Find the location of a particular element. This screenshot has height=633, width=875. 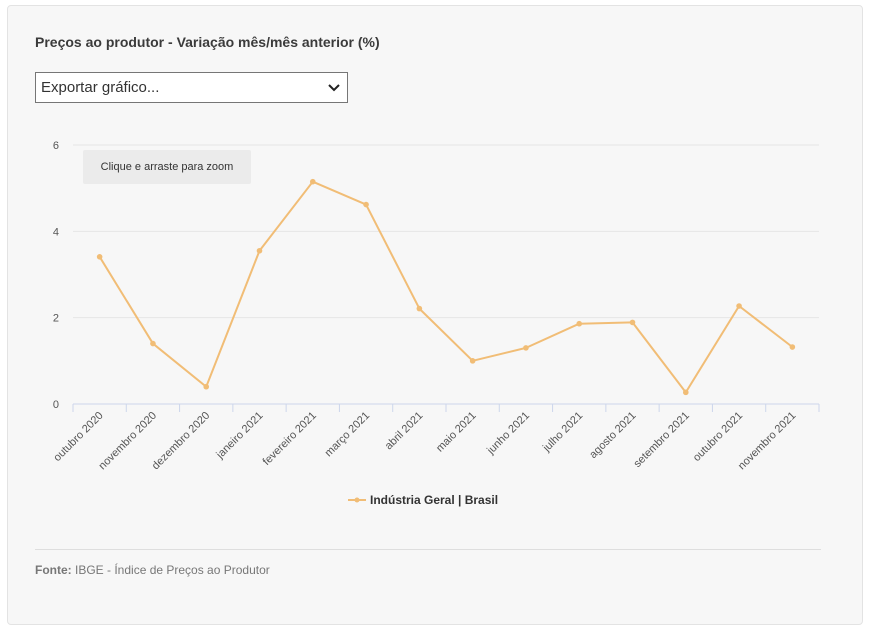

x-tick-label: fevereiro 2021 is located at coordinates (290, 439).